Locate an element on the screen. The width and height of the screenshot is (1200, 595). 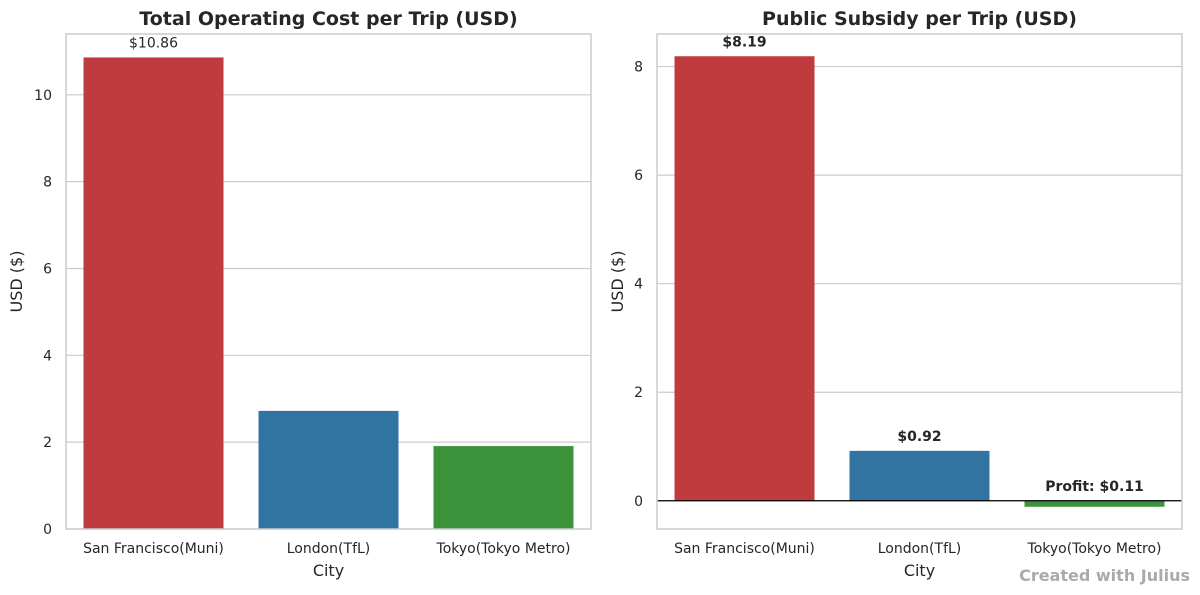
data-label: $0.92 is located at coordinates (919, 437).